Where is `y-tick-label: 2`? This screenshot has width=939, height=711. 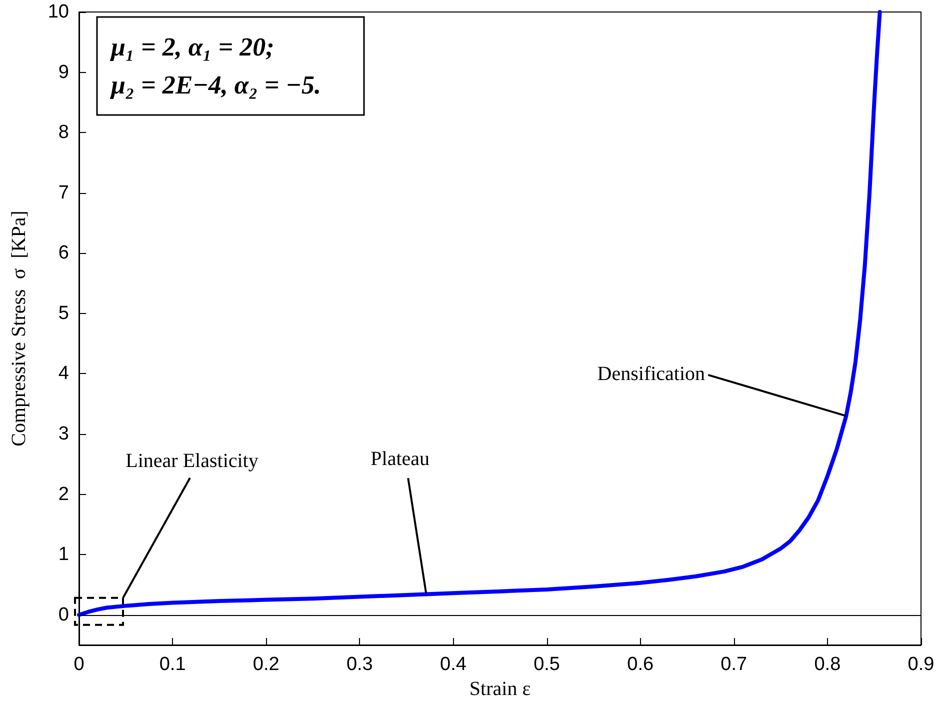
y-tick-label: 2 is located at coordinates (63, 494).